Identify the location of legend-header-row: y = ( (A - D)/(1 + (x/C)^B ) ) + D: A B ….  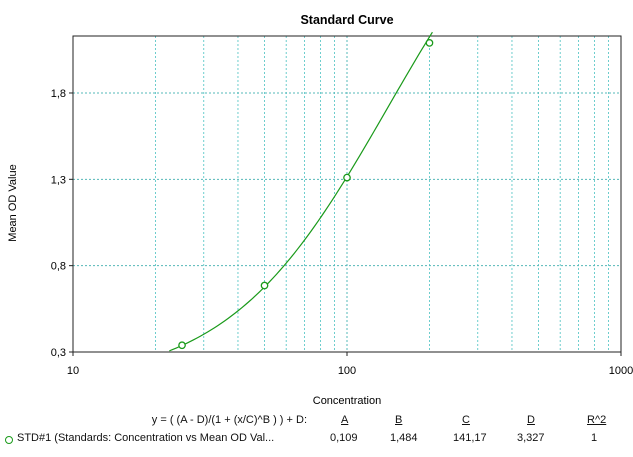
(316, 422).